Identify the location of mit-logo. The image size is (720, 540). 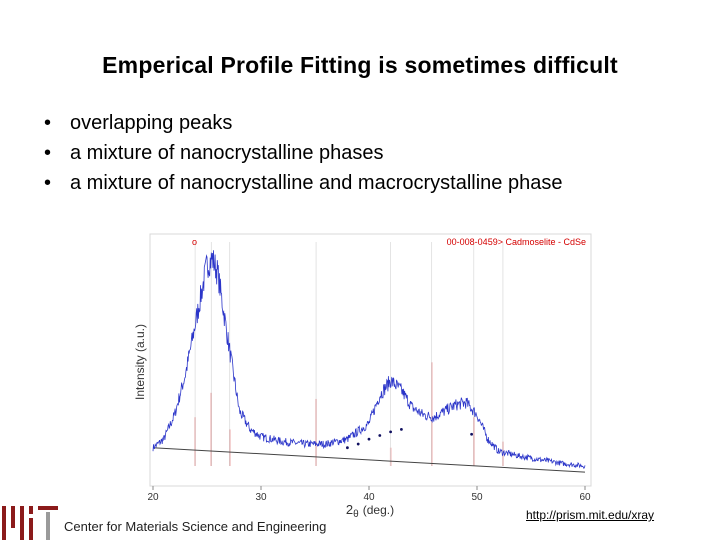
(30, 523).